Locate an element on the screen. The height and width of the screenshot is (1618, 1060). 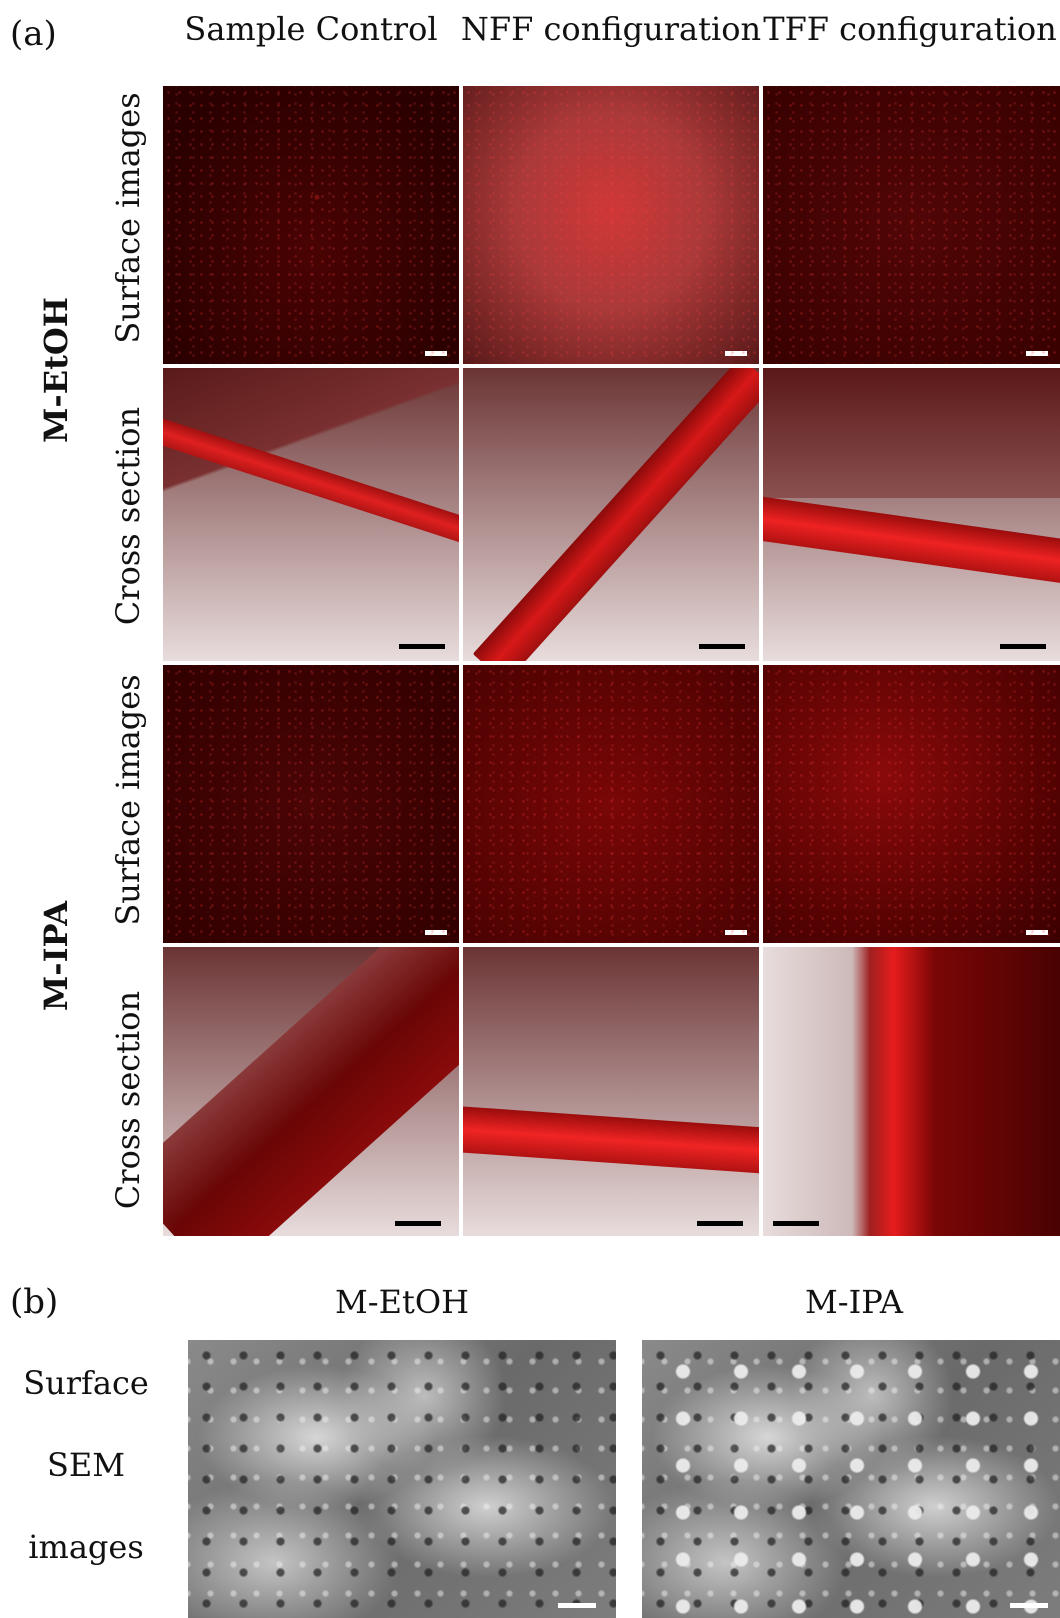
image-ipa-surface-control is located at coordinates (311, 804).